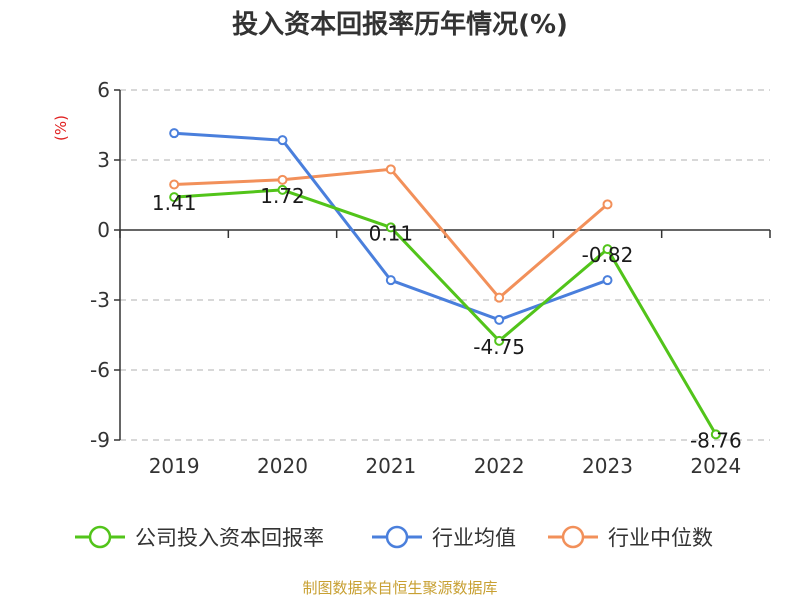  I want to click on x-tick-label: 2024, so click(715, 466).